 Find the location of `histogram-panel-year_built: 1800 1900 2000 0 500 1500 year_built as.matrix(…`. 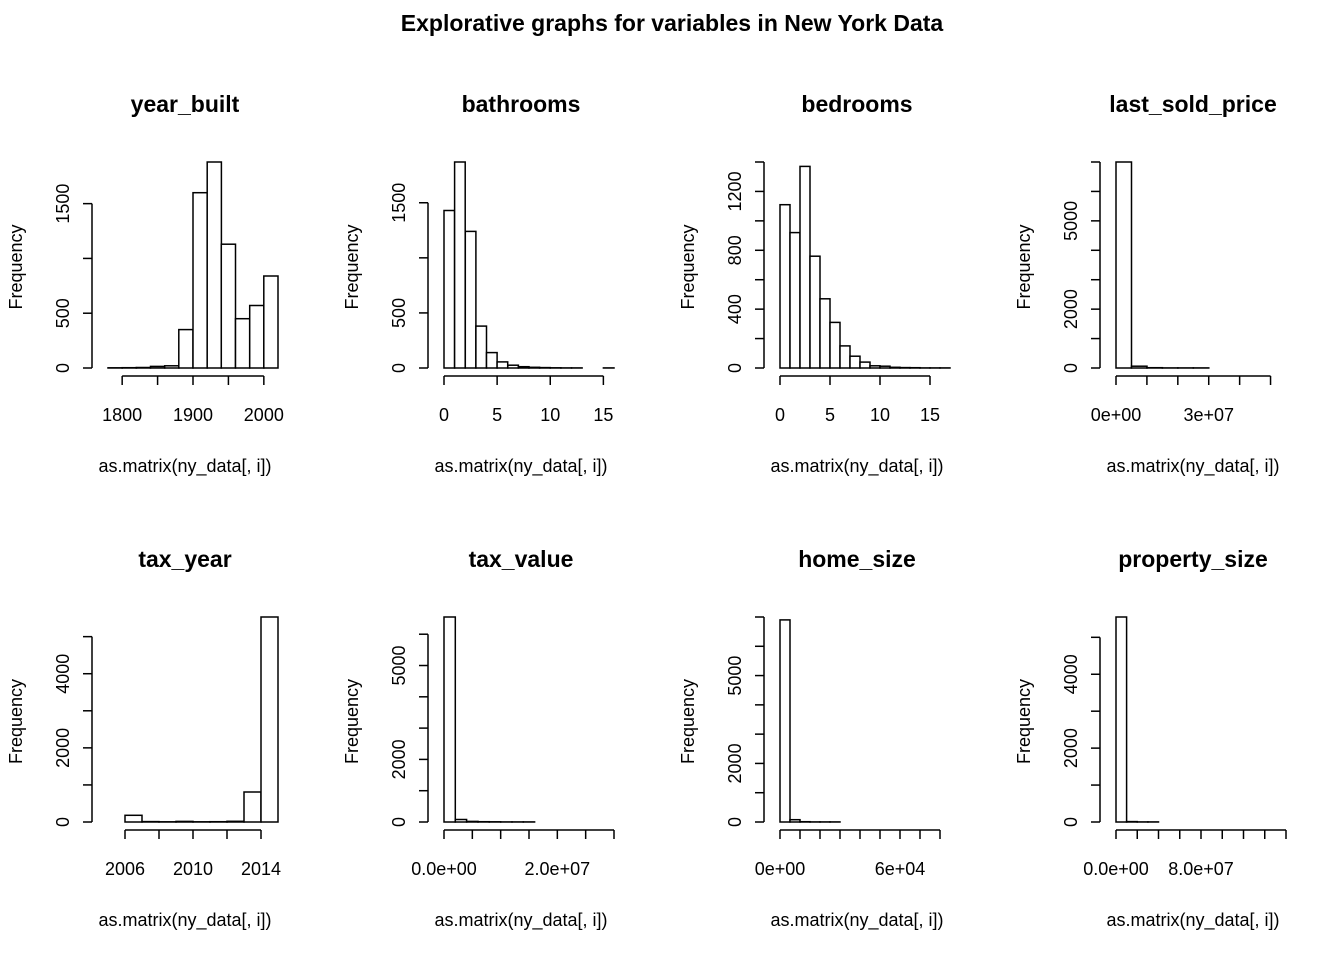

histogram-panel-year_built: 1800 1900 2000 0 500 1500 year_built as.matrix(… is located at coordinates (145, 284).